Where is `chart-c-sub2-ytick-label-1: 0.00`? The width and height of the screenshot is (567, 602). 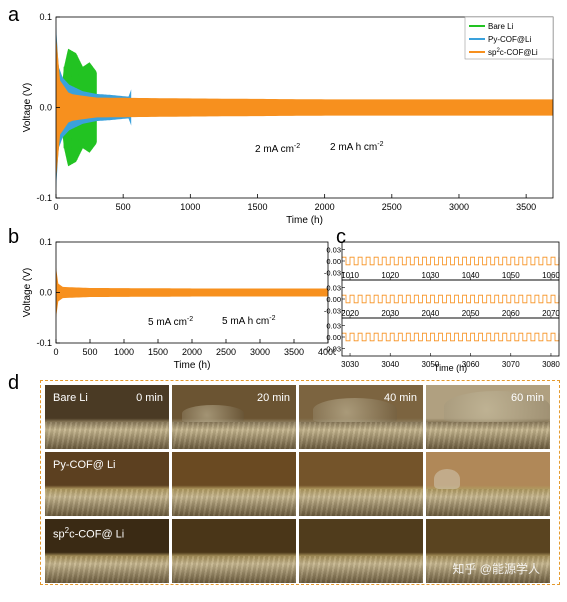
chart-c-sub2-ytick-label-1: 0.00 is located at coordinates (333, 337).